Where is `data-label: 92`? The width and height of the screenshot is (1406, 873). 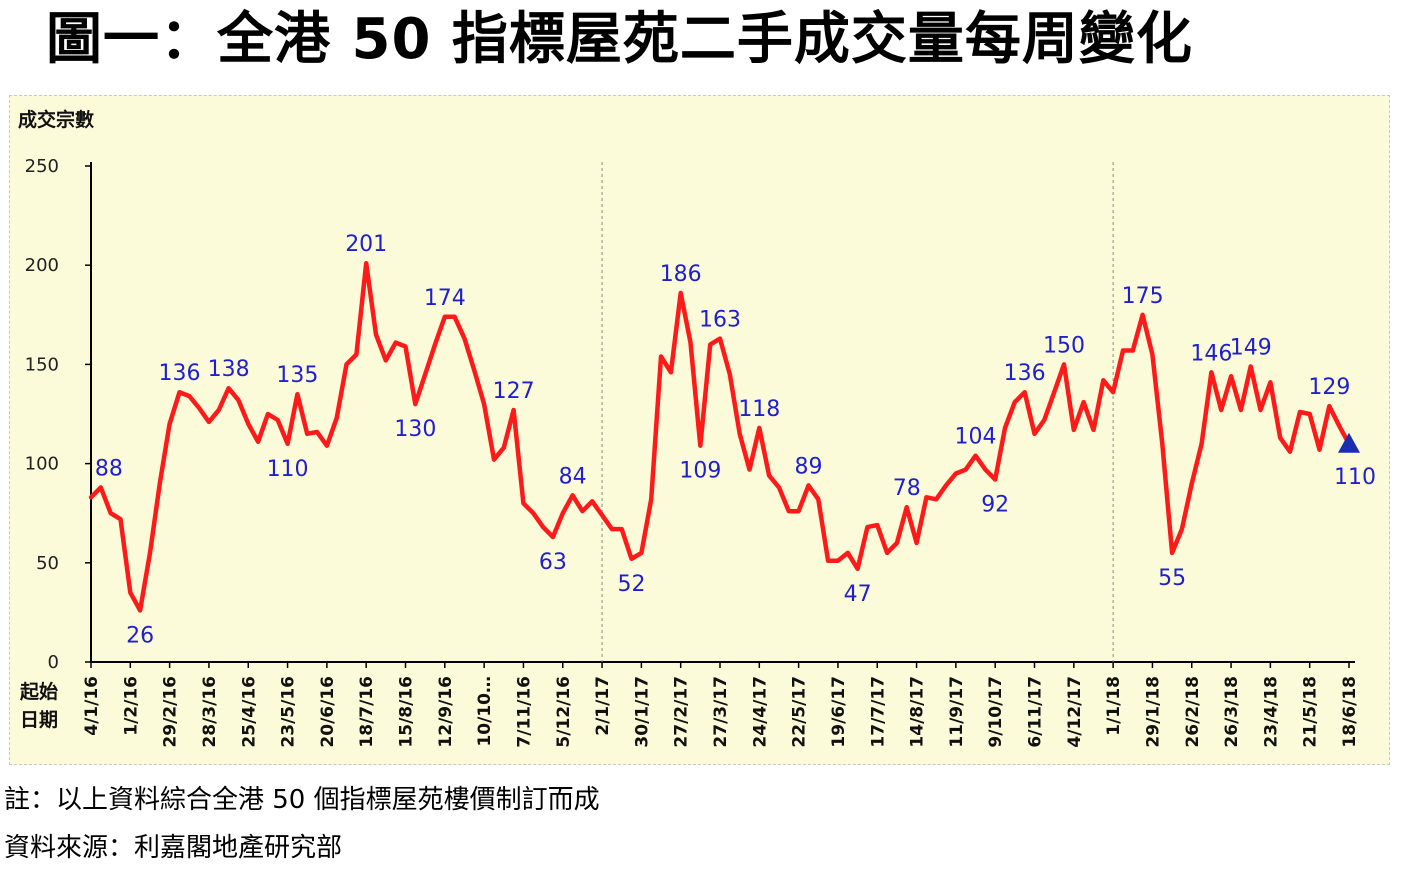 data-label: 92 is located at coordinates (995, 504).